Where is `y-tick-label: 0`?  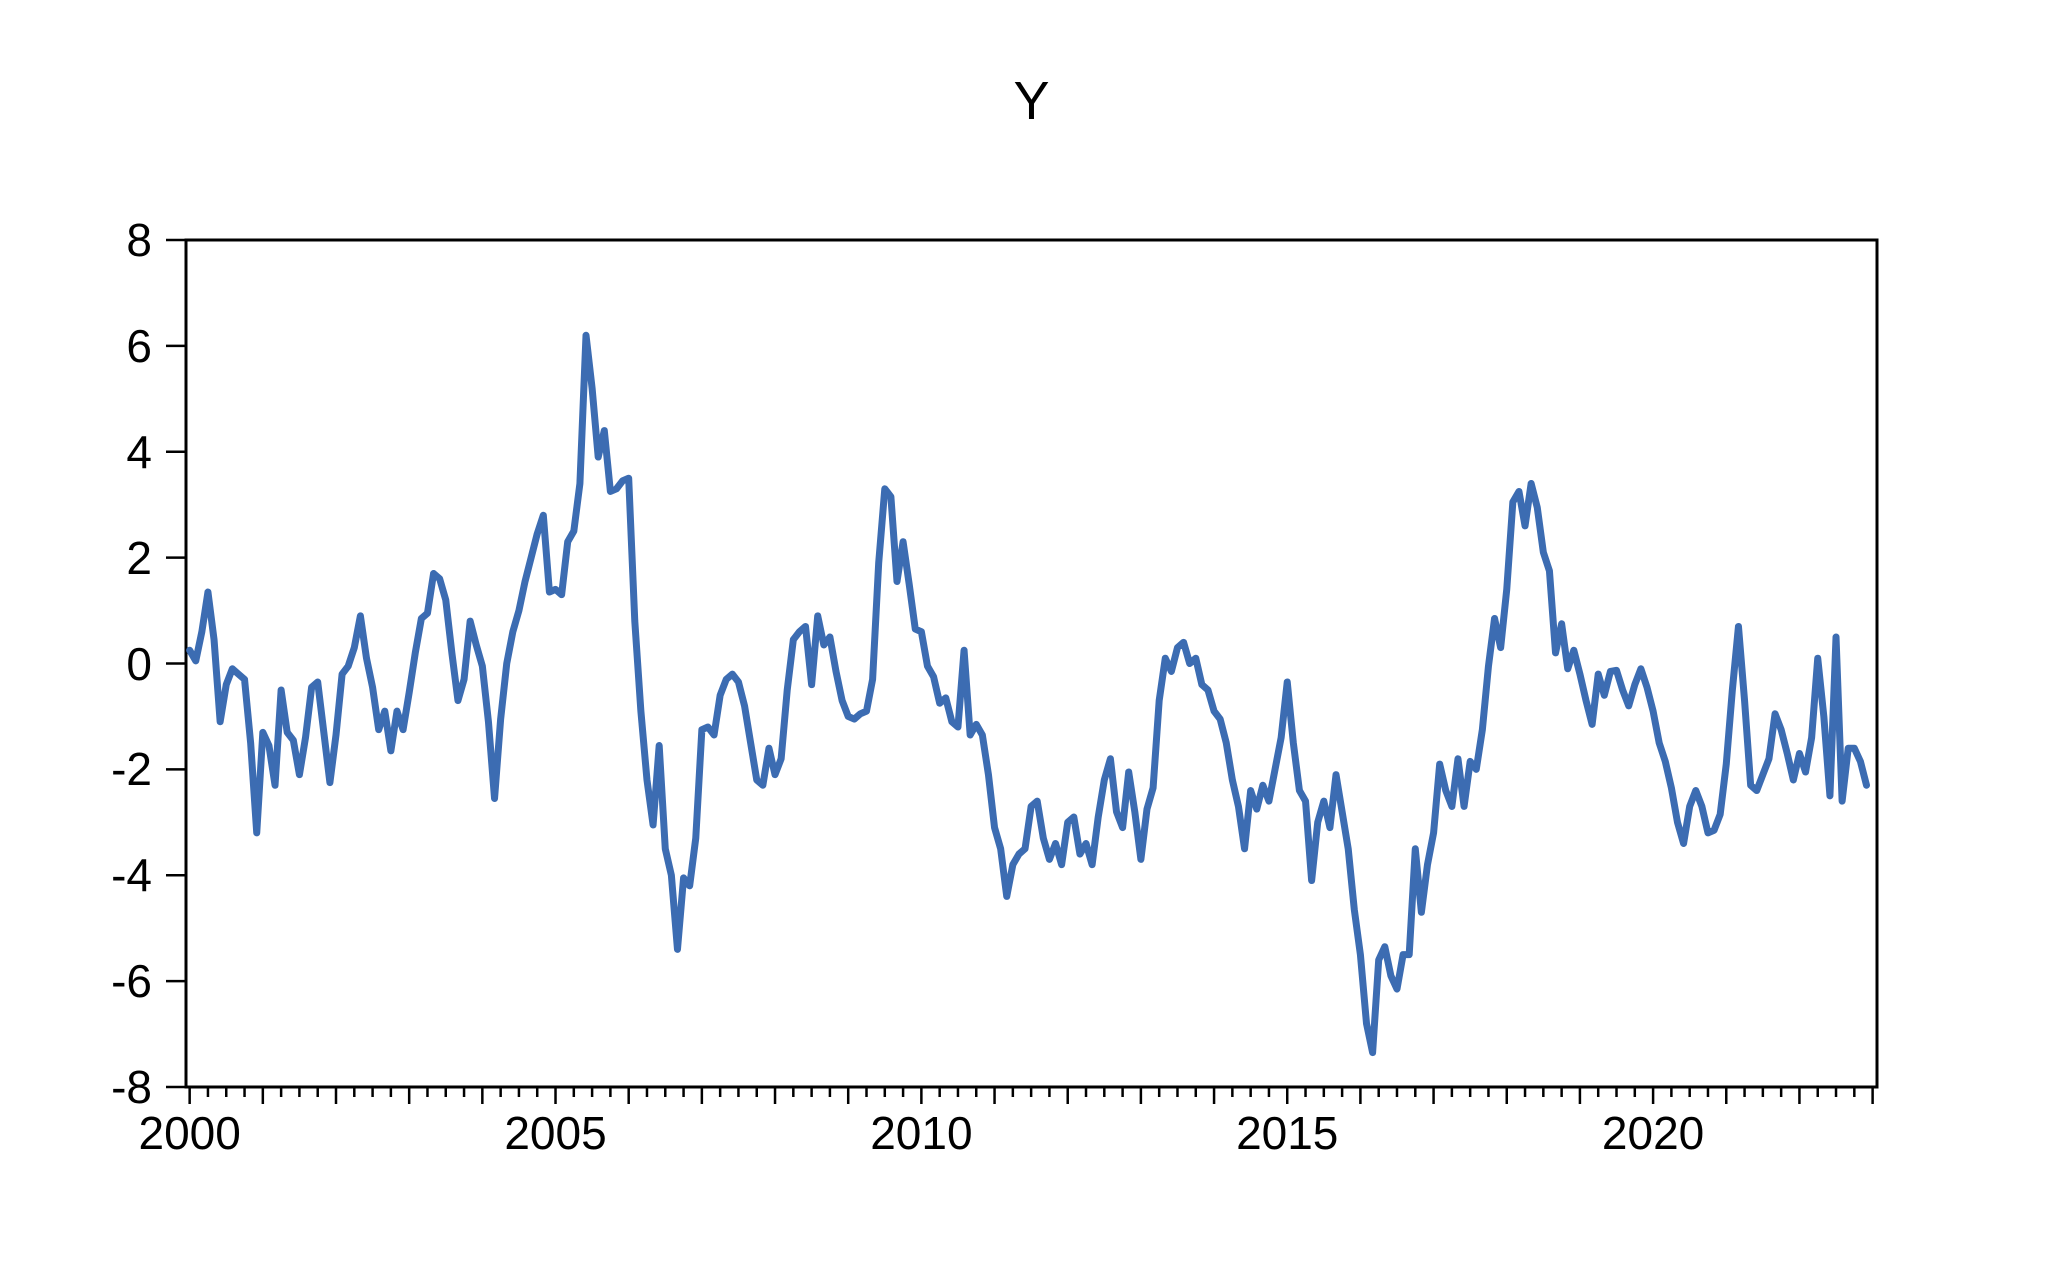
y-tick-label: 0 is located at coordinates (139, 663).